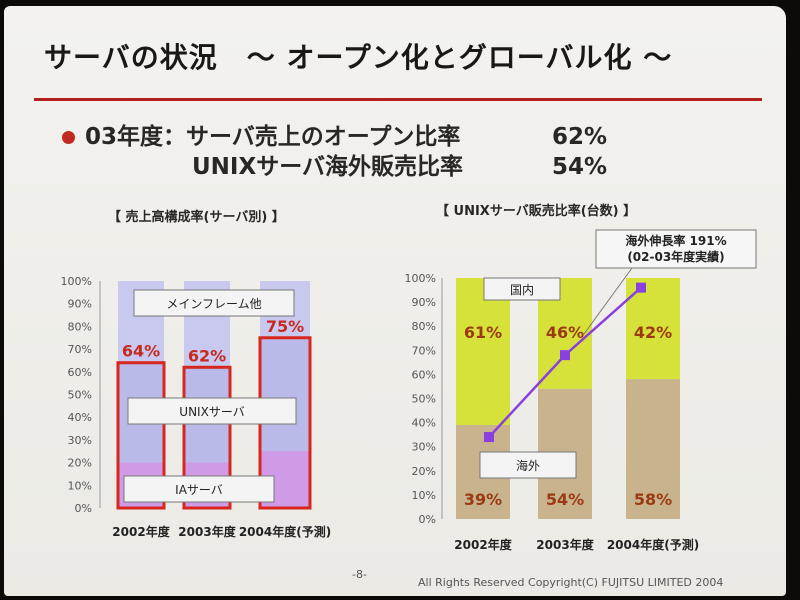 Image resolution: width=800 pixels, height=600 pixels. I want to click on right-chart-title: 【 UNIXサーバ販売比率(台数) 】, so click(536, 211).